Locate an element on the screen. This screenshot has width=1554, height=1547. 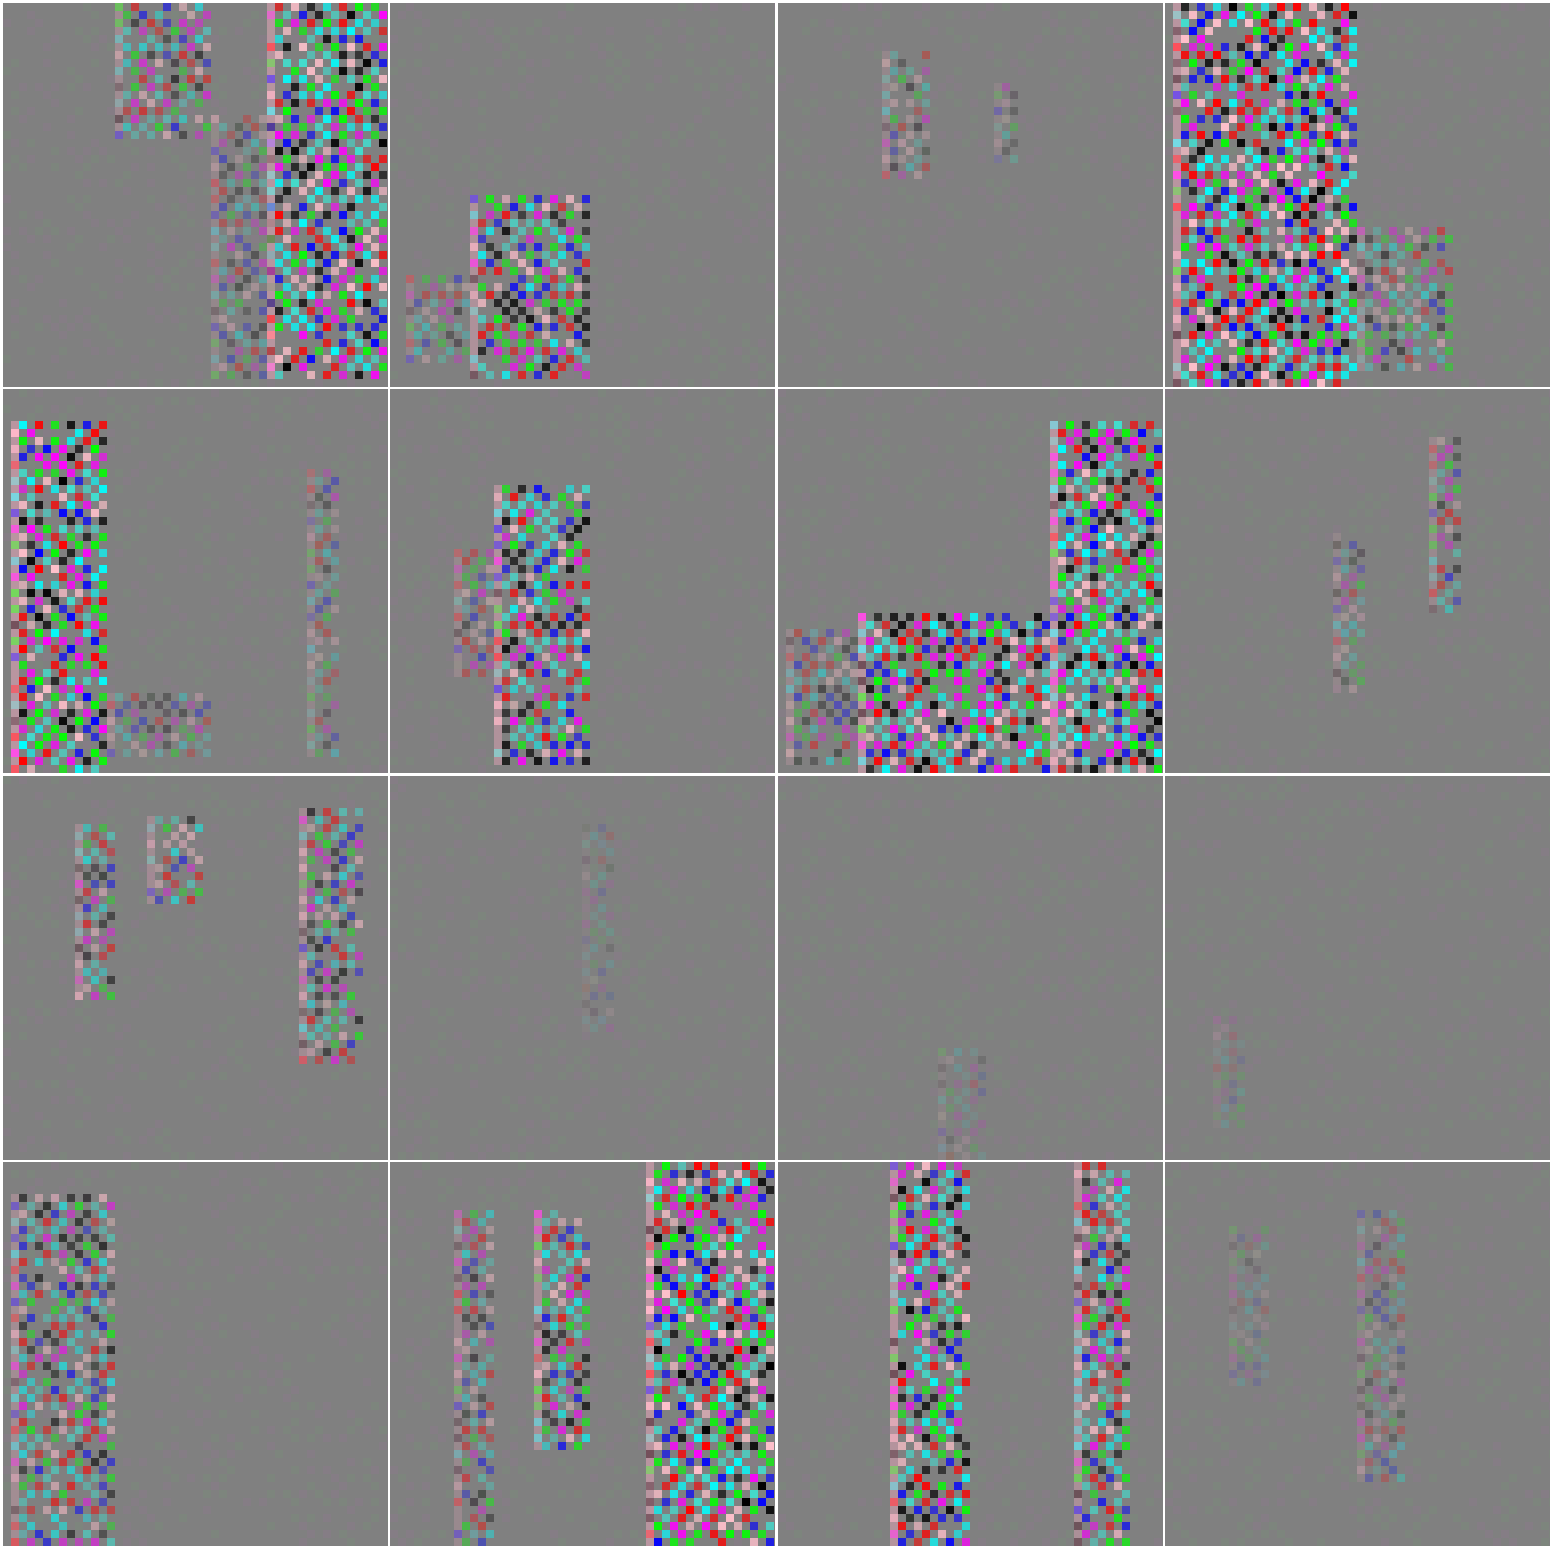
tile-pattern-r2c2 is located at coordinates (582, 581).